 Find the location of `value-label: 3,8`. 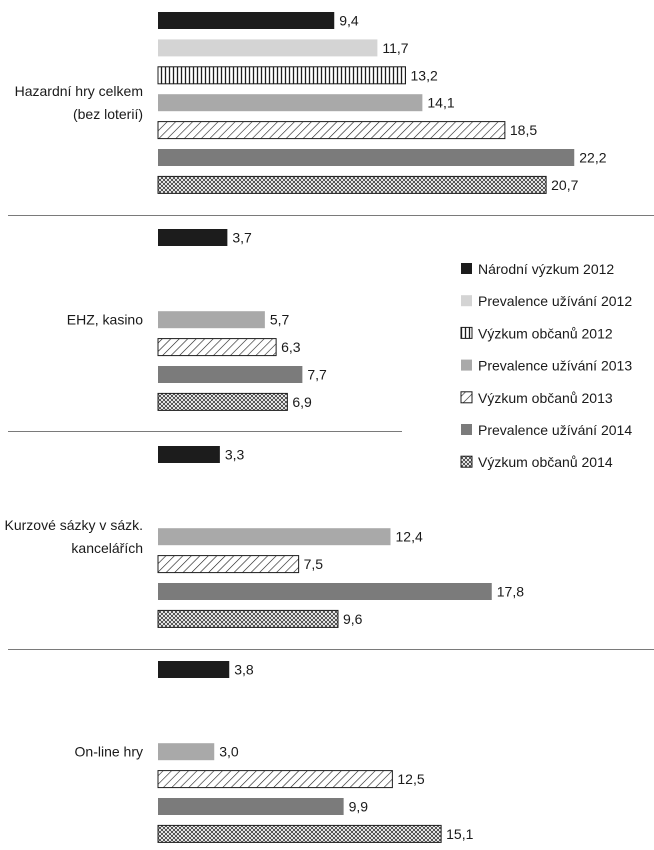

value-label: 3,8 is located at coordinates (244, 670).